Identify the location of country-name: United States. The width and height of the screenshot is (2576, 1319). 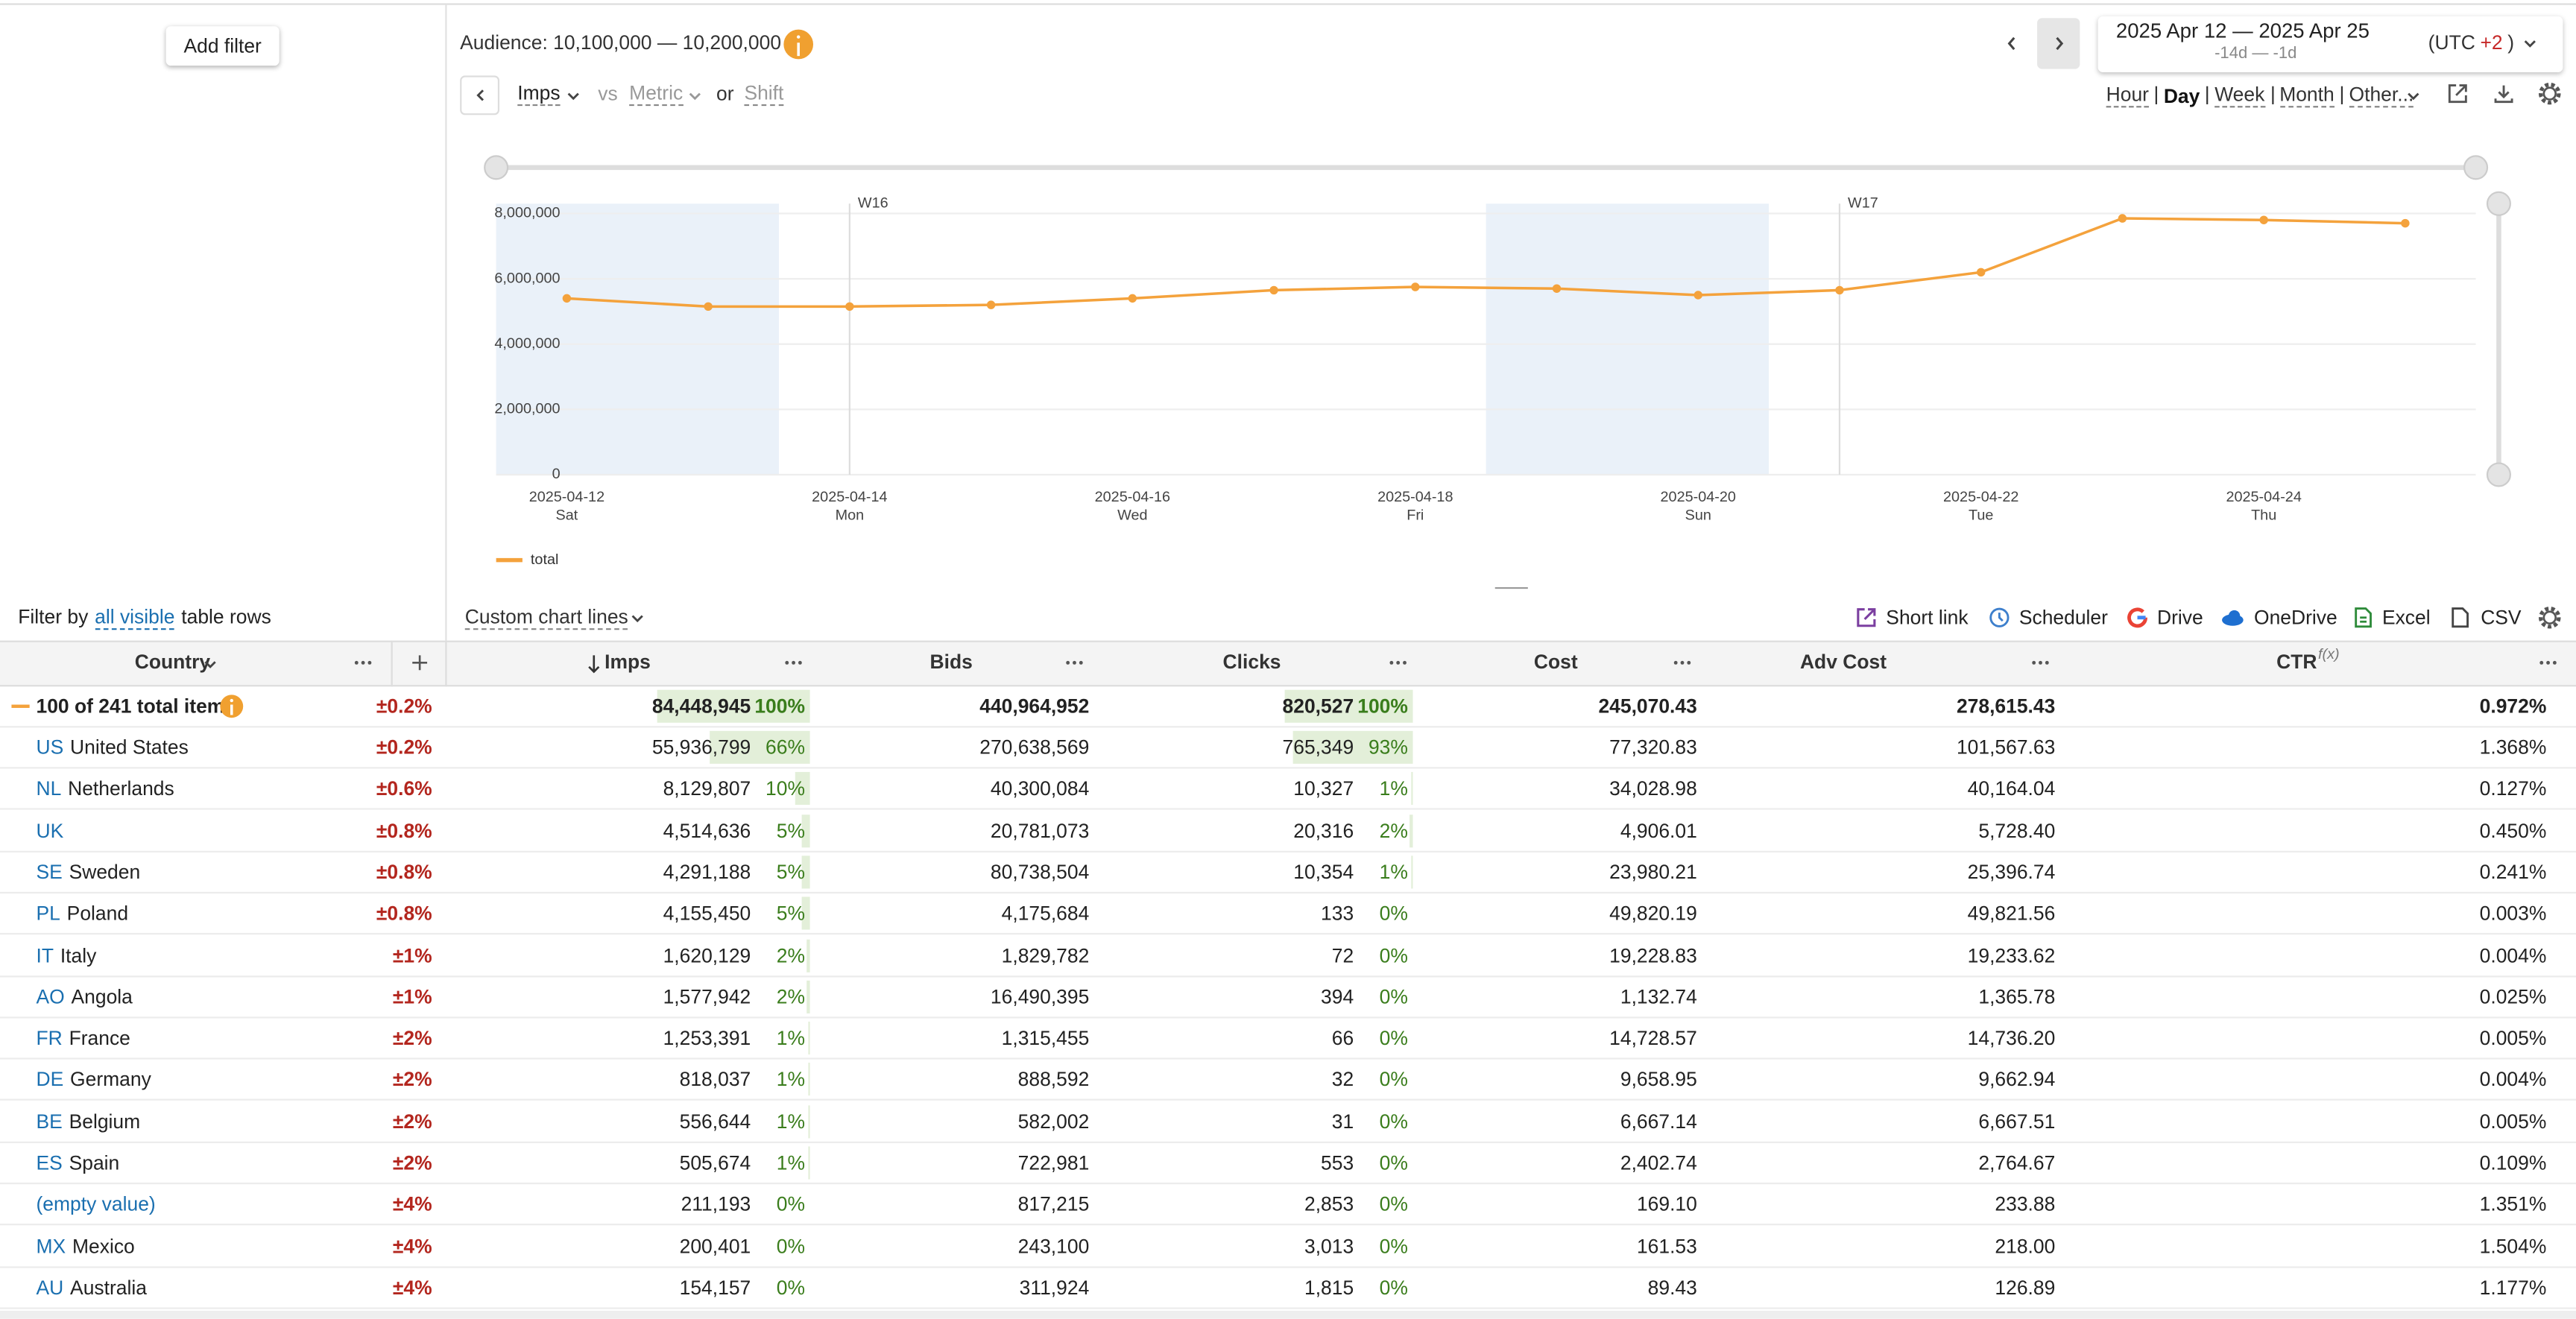
(129, 747).